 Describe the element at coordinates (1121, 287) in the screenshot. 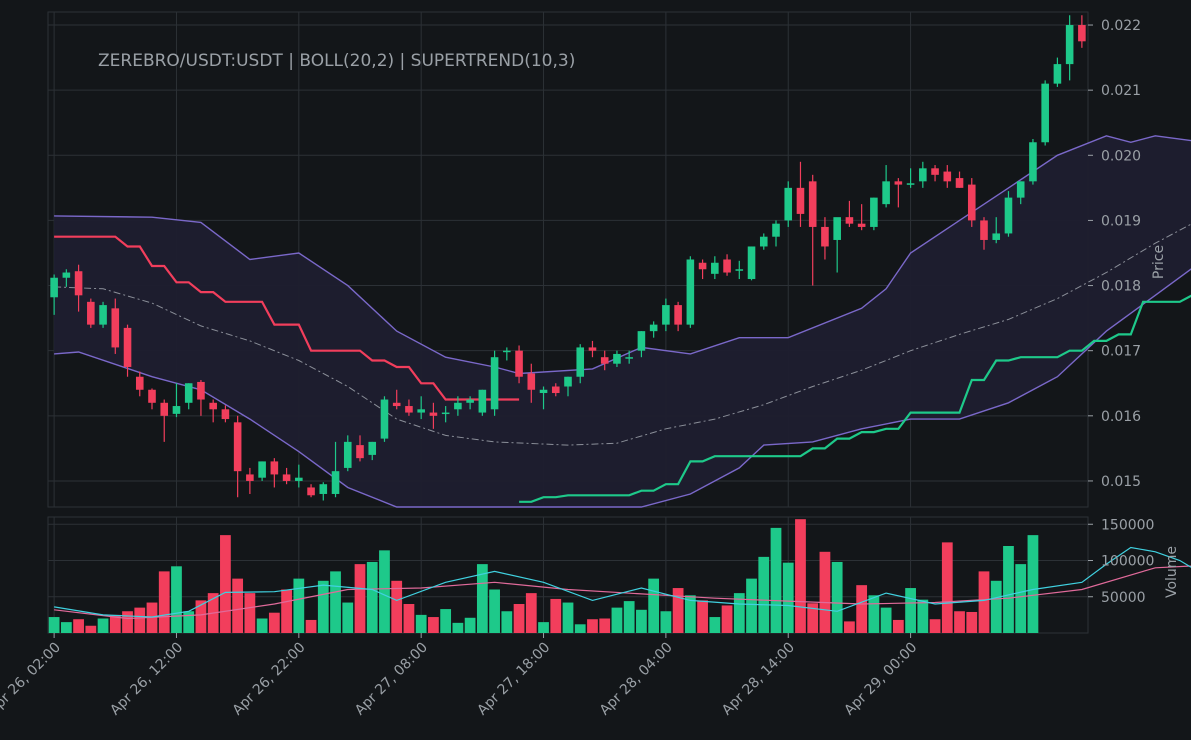

I see `price-tick-label: 0.018` at that location.